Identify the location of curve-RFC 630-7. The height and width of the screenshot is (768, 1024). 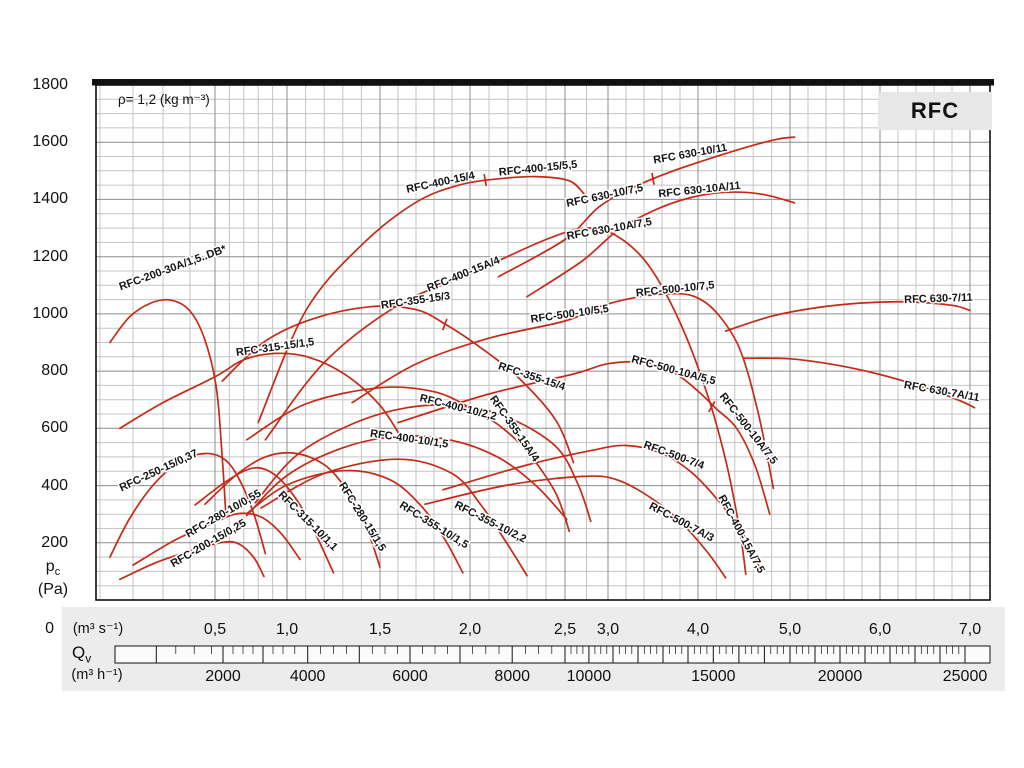
(847, 316).